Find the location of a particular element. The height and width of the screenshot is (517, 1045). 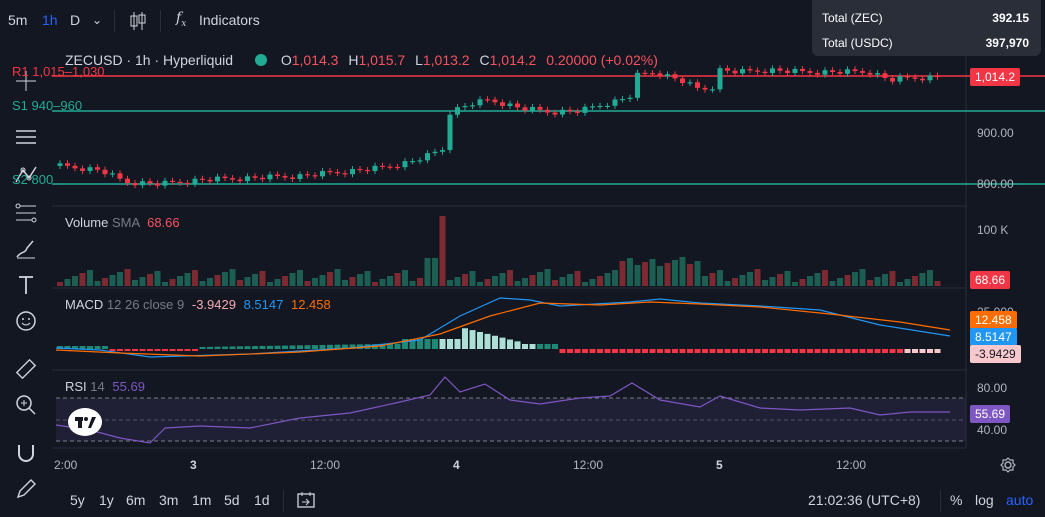

trend-line-icon is located at coordinates (26, 175).